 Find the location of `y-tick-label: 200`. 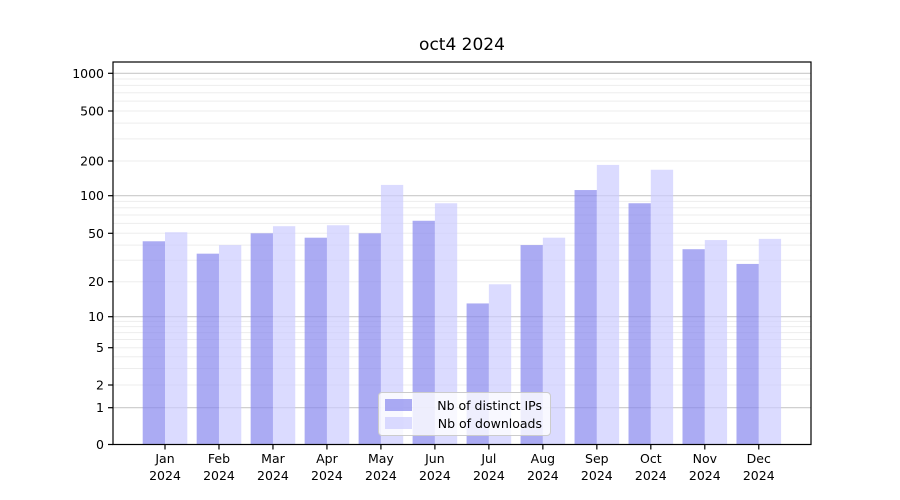

y-tick-label: 200 is located at coordinates (92, 161).